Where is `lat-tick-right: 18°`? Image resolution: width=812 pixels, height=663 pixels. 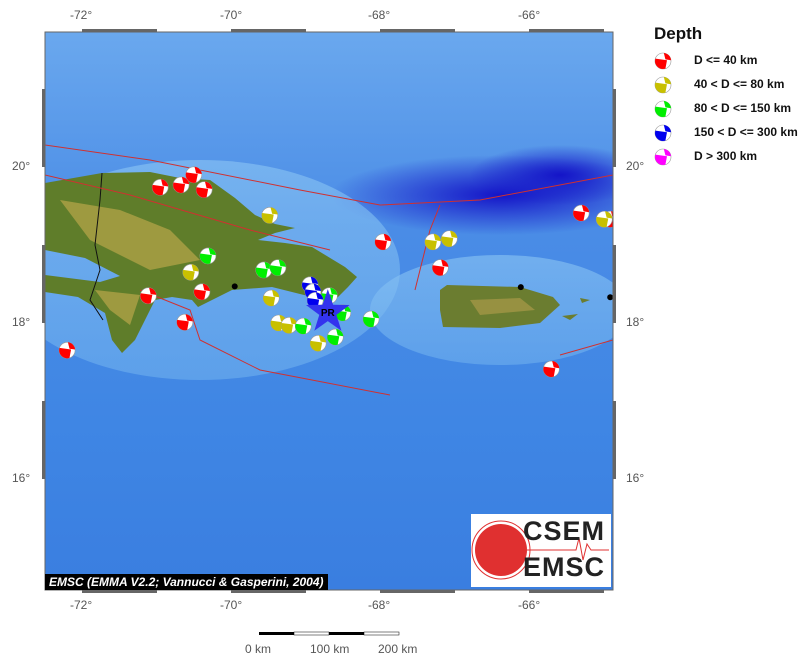 lat-tick-right: 18° is located at coordinates (635, 322).